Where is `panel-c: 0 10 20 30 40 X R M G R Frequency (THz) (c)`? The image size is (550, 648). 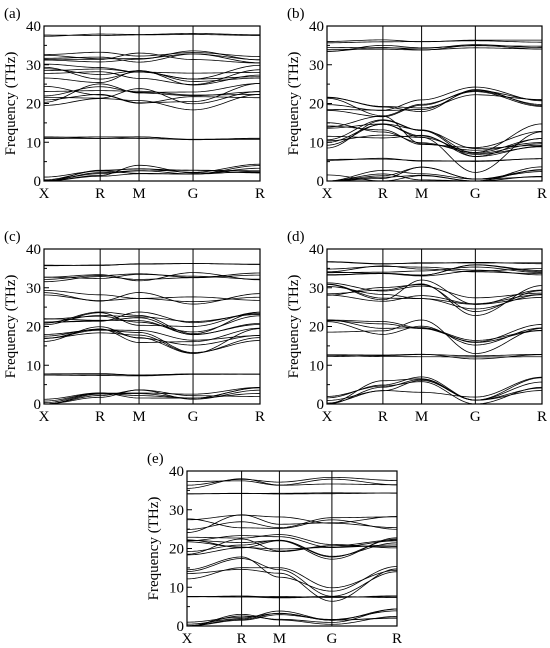
panel-c: 0 10 20 30 40 X R M G R Frequency (THz) (c) is located at coordinates (134, 327).